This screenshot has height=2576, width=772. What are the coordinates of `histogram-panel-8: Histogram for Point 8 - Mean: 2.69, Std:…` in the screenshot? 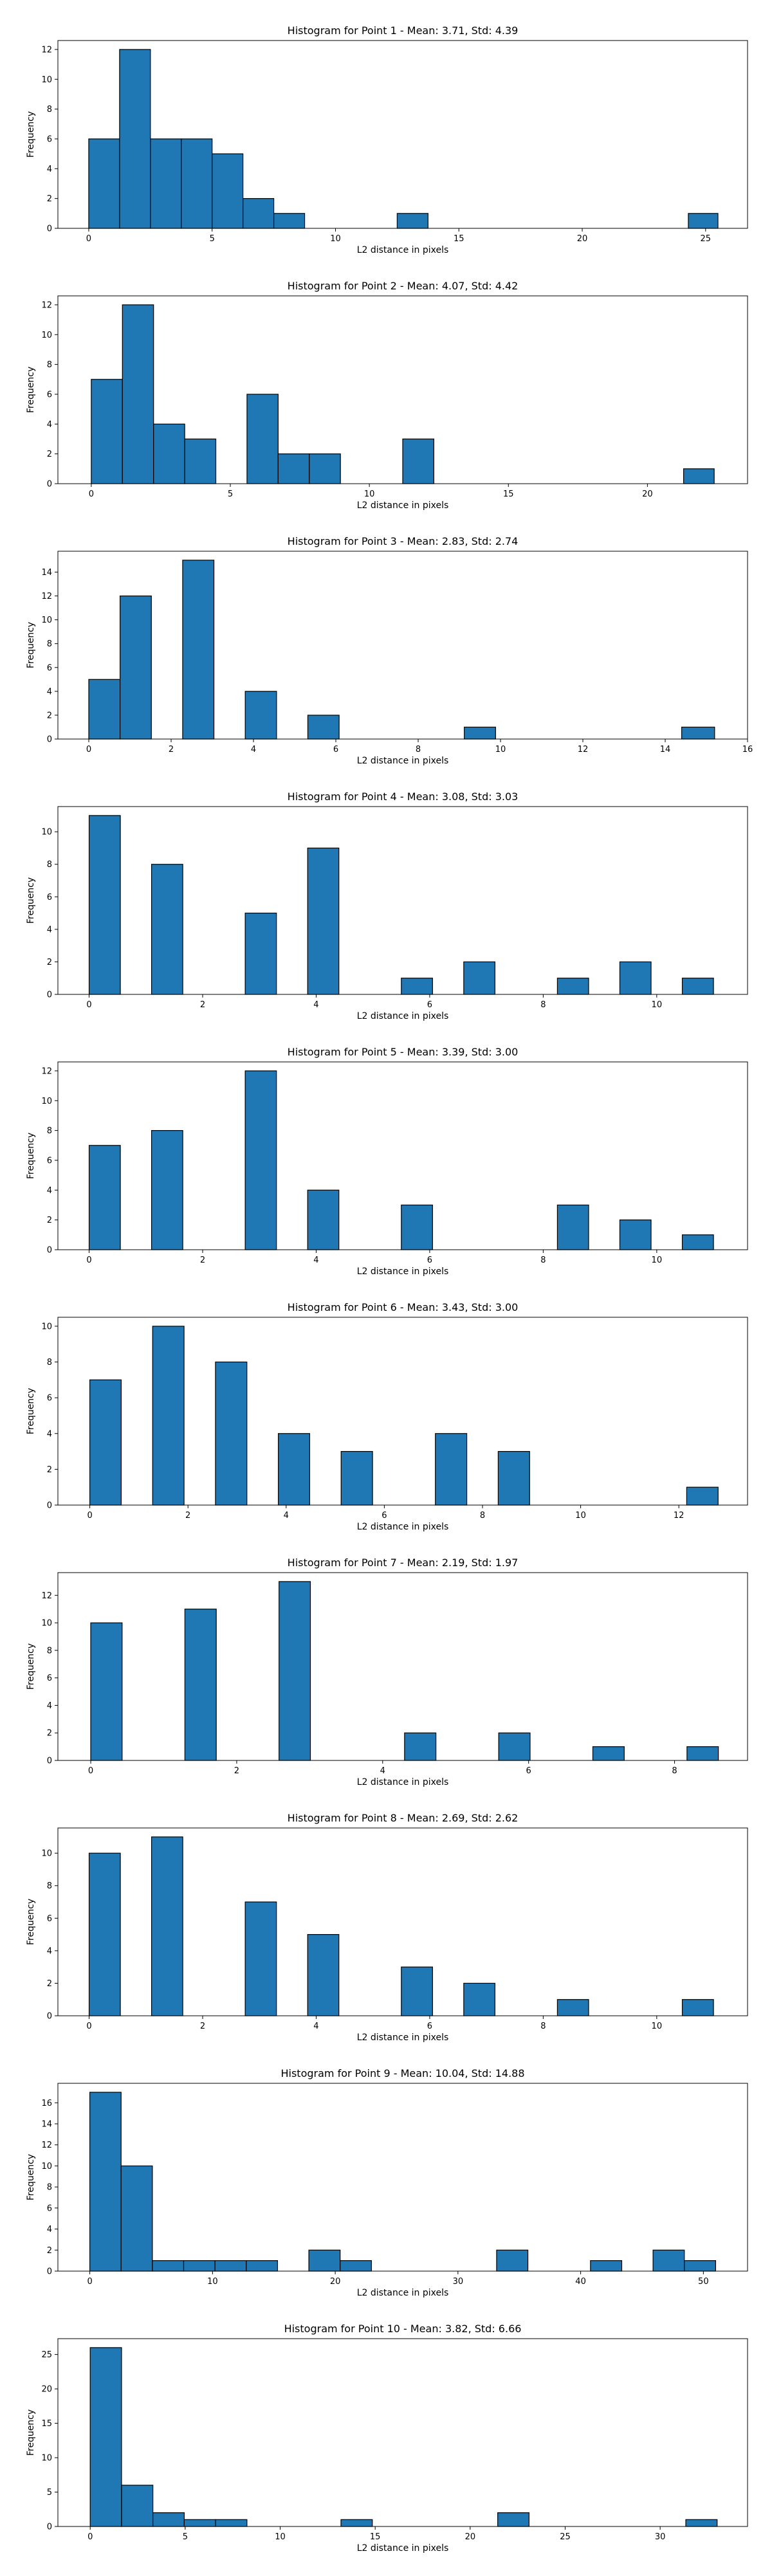 It's located at (387, 1928).